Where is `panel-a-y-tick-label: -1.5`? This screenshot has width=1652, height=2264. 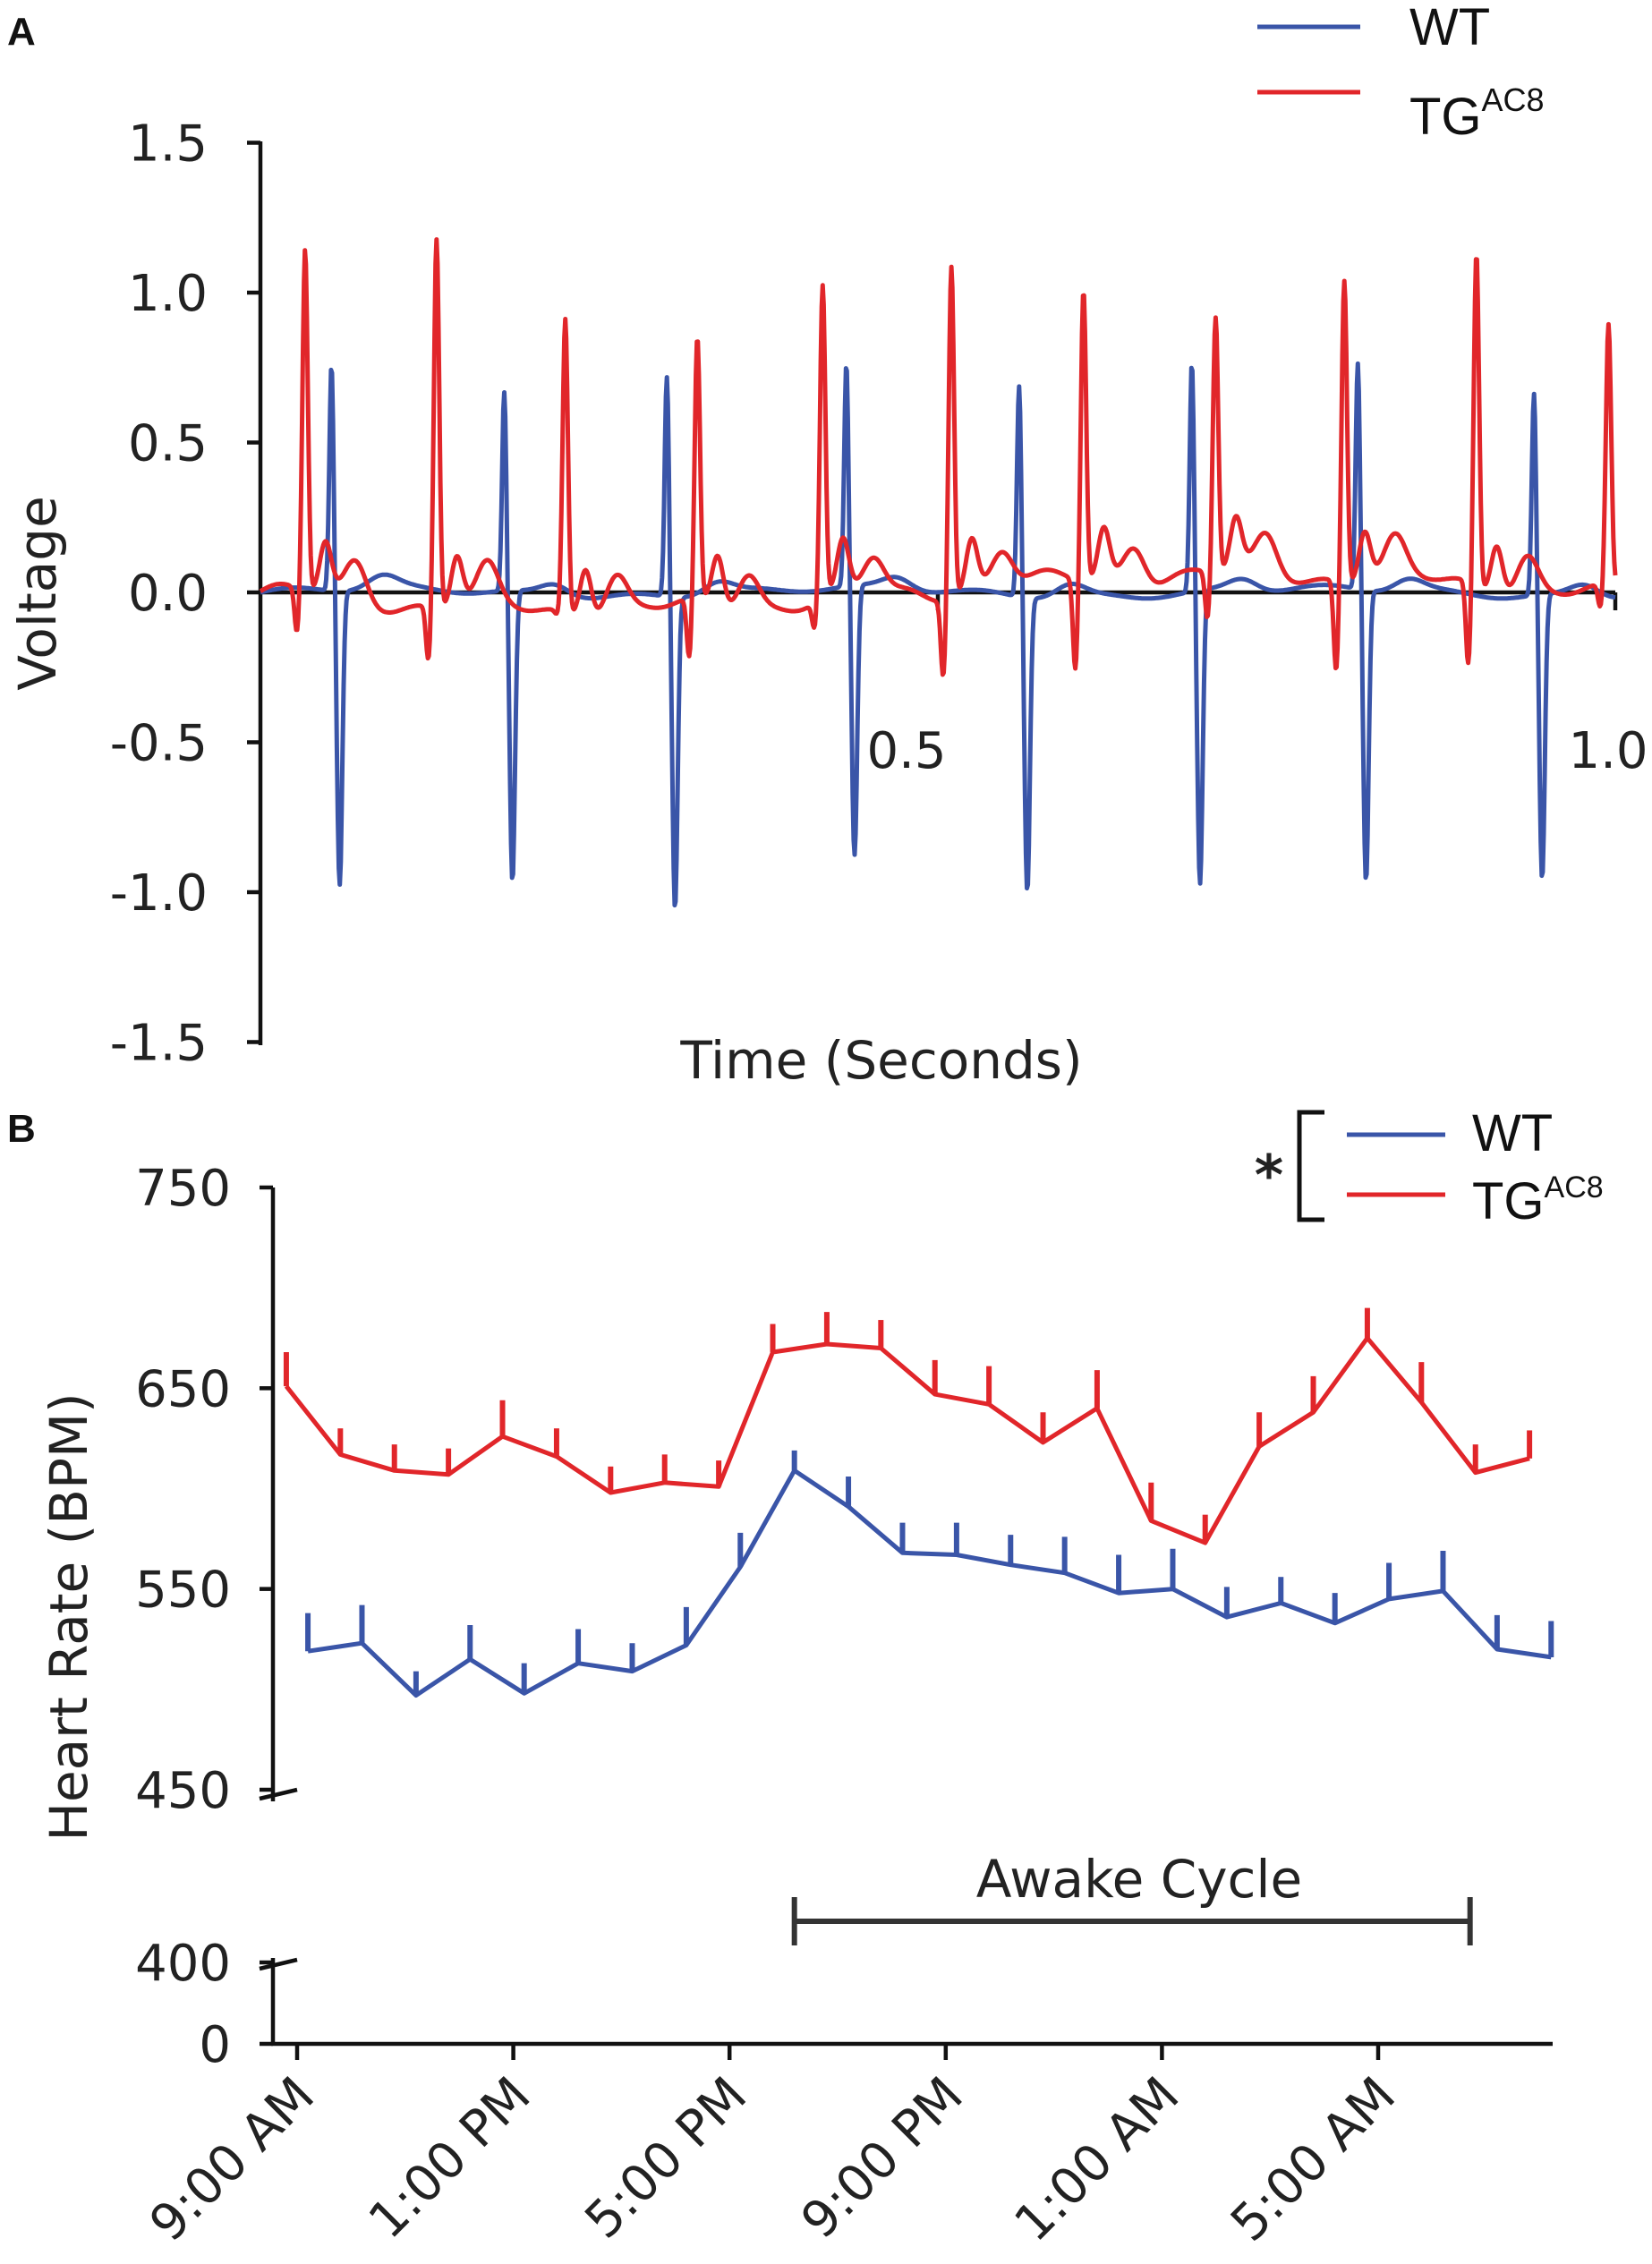 panel-a-y-tick-label: -1.5 is located at coordinates (159, 1044).